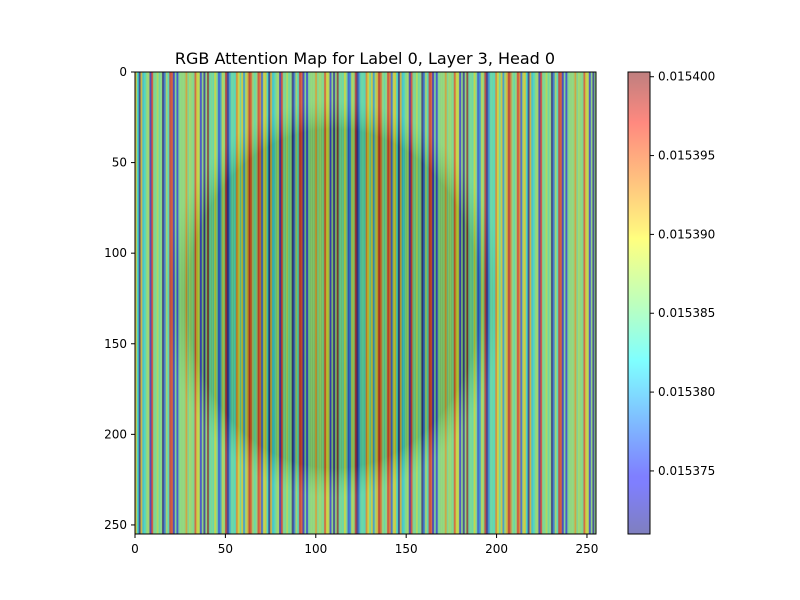 This screenshot has width=800, height=600. Describe the element at coordinates (123, 72) in the screenshot. I see `y-tick-label: 0` at that location.